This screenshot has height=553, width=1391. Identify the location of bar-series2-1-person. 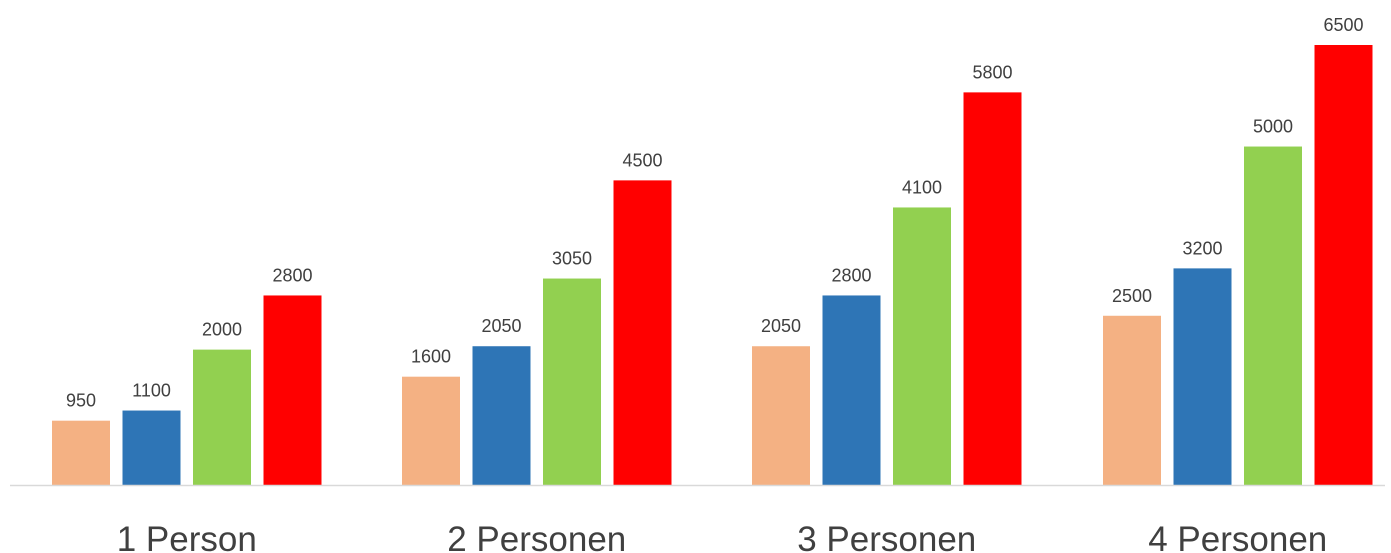
(151, 447).